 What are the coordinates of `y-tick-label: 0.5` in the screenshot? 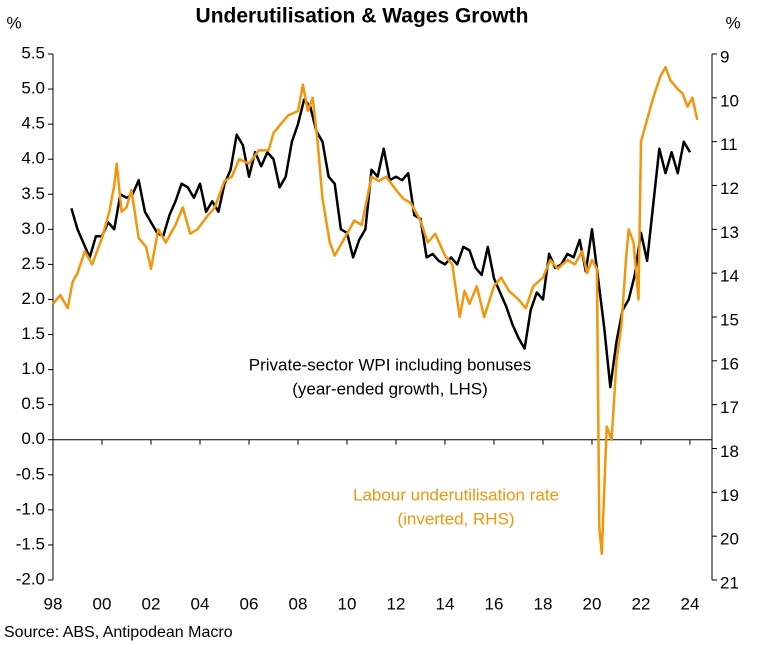 It's located at (33, 403).